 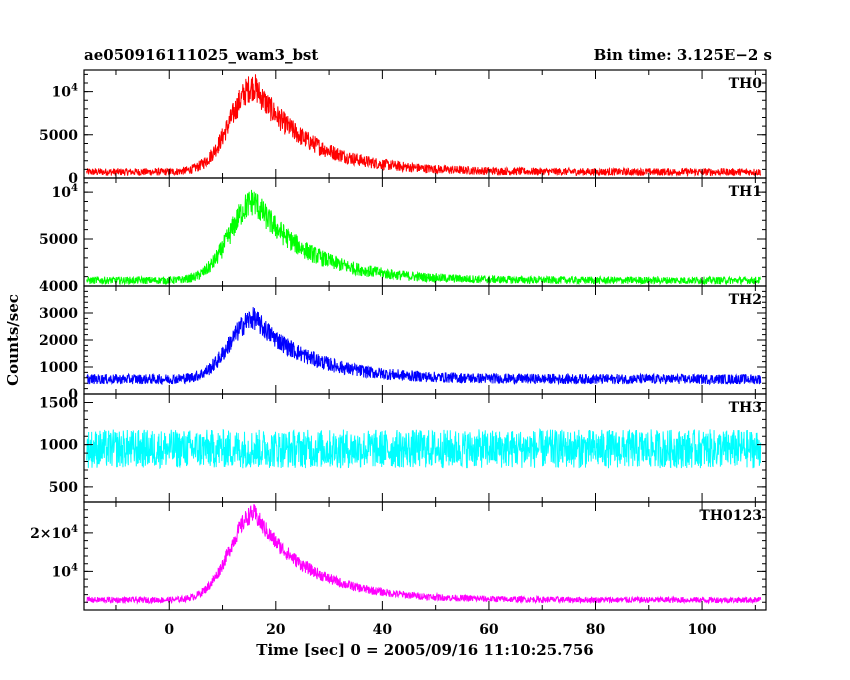 I want to click on y-tick-label: 2×10⁴, so click(x=54, y=533).